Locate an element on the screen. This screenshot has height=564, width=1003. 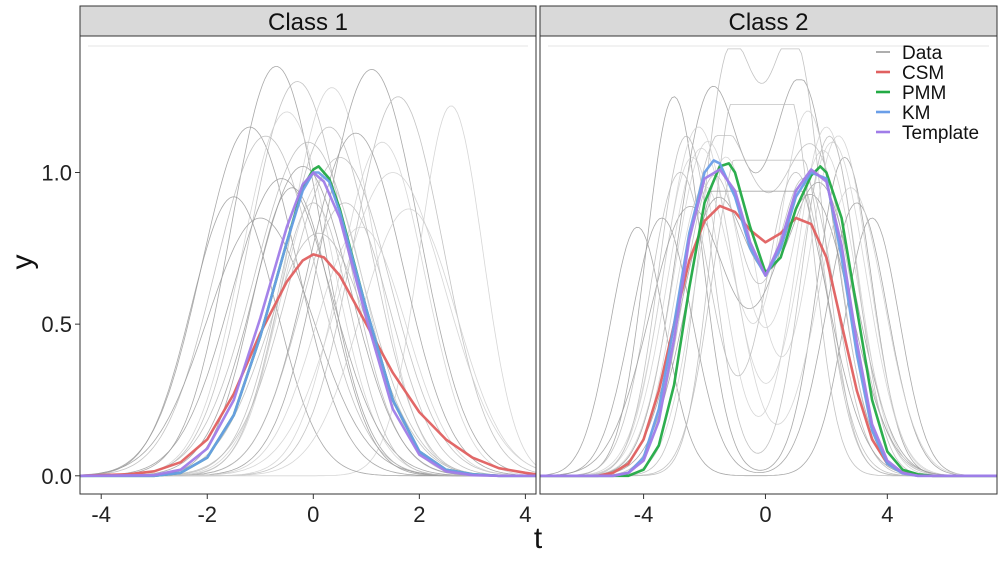
y-tick-label: 0.0 is located at coordinates (56, 476).